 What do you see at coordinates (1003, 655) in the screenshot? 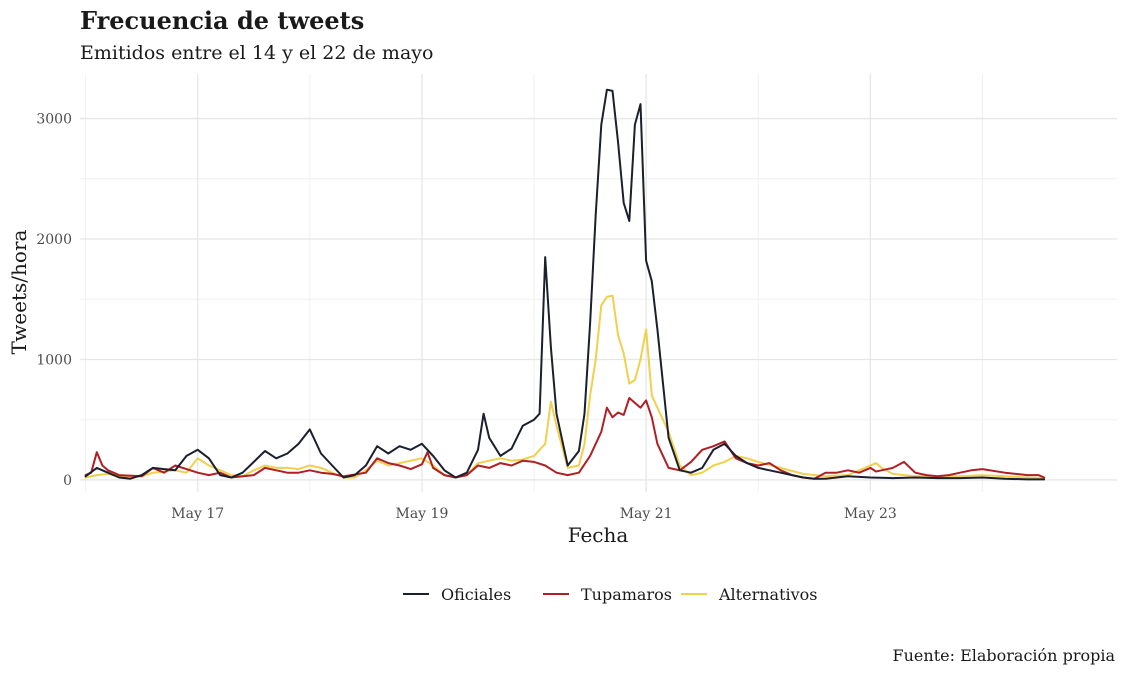
I see `source-caption: Fuente: Elaboración propia` at bounding box center [1003, 655].